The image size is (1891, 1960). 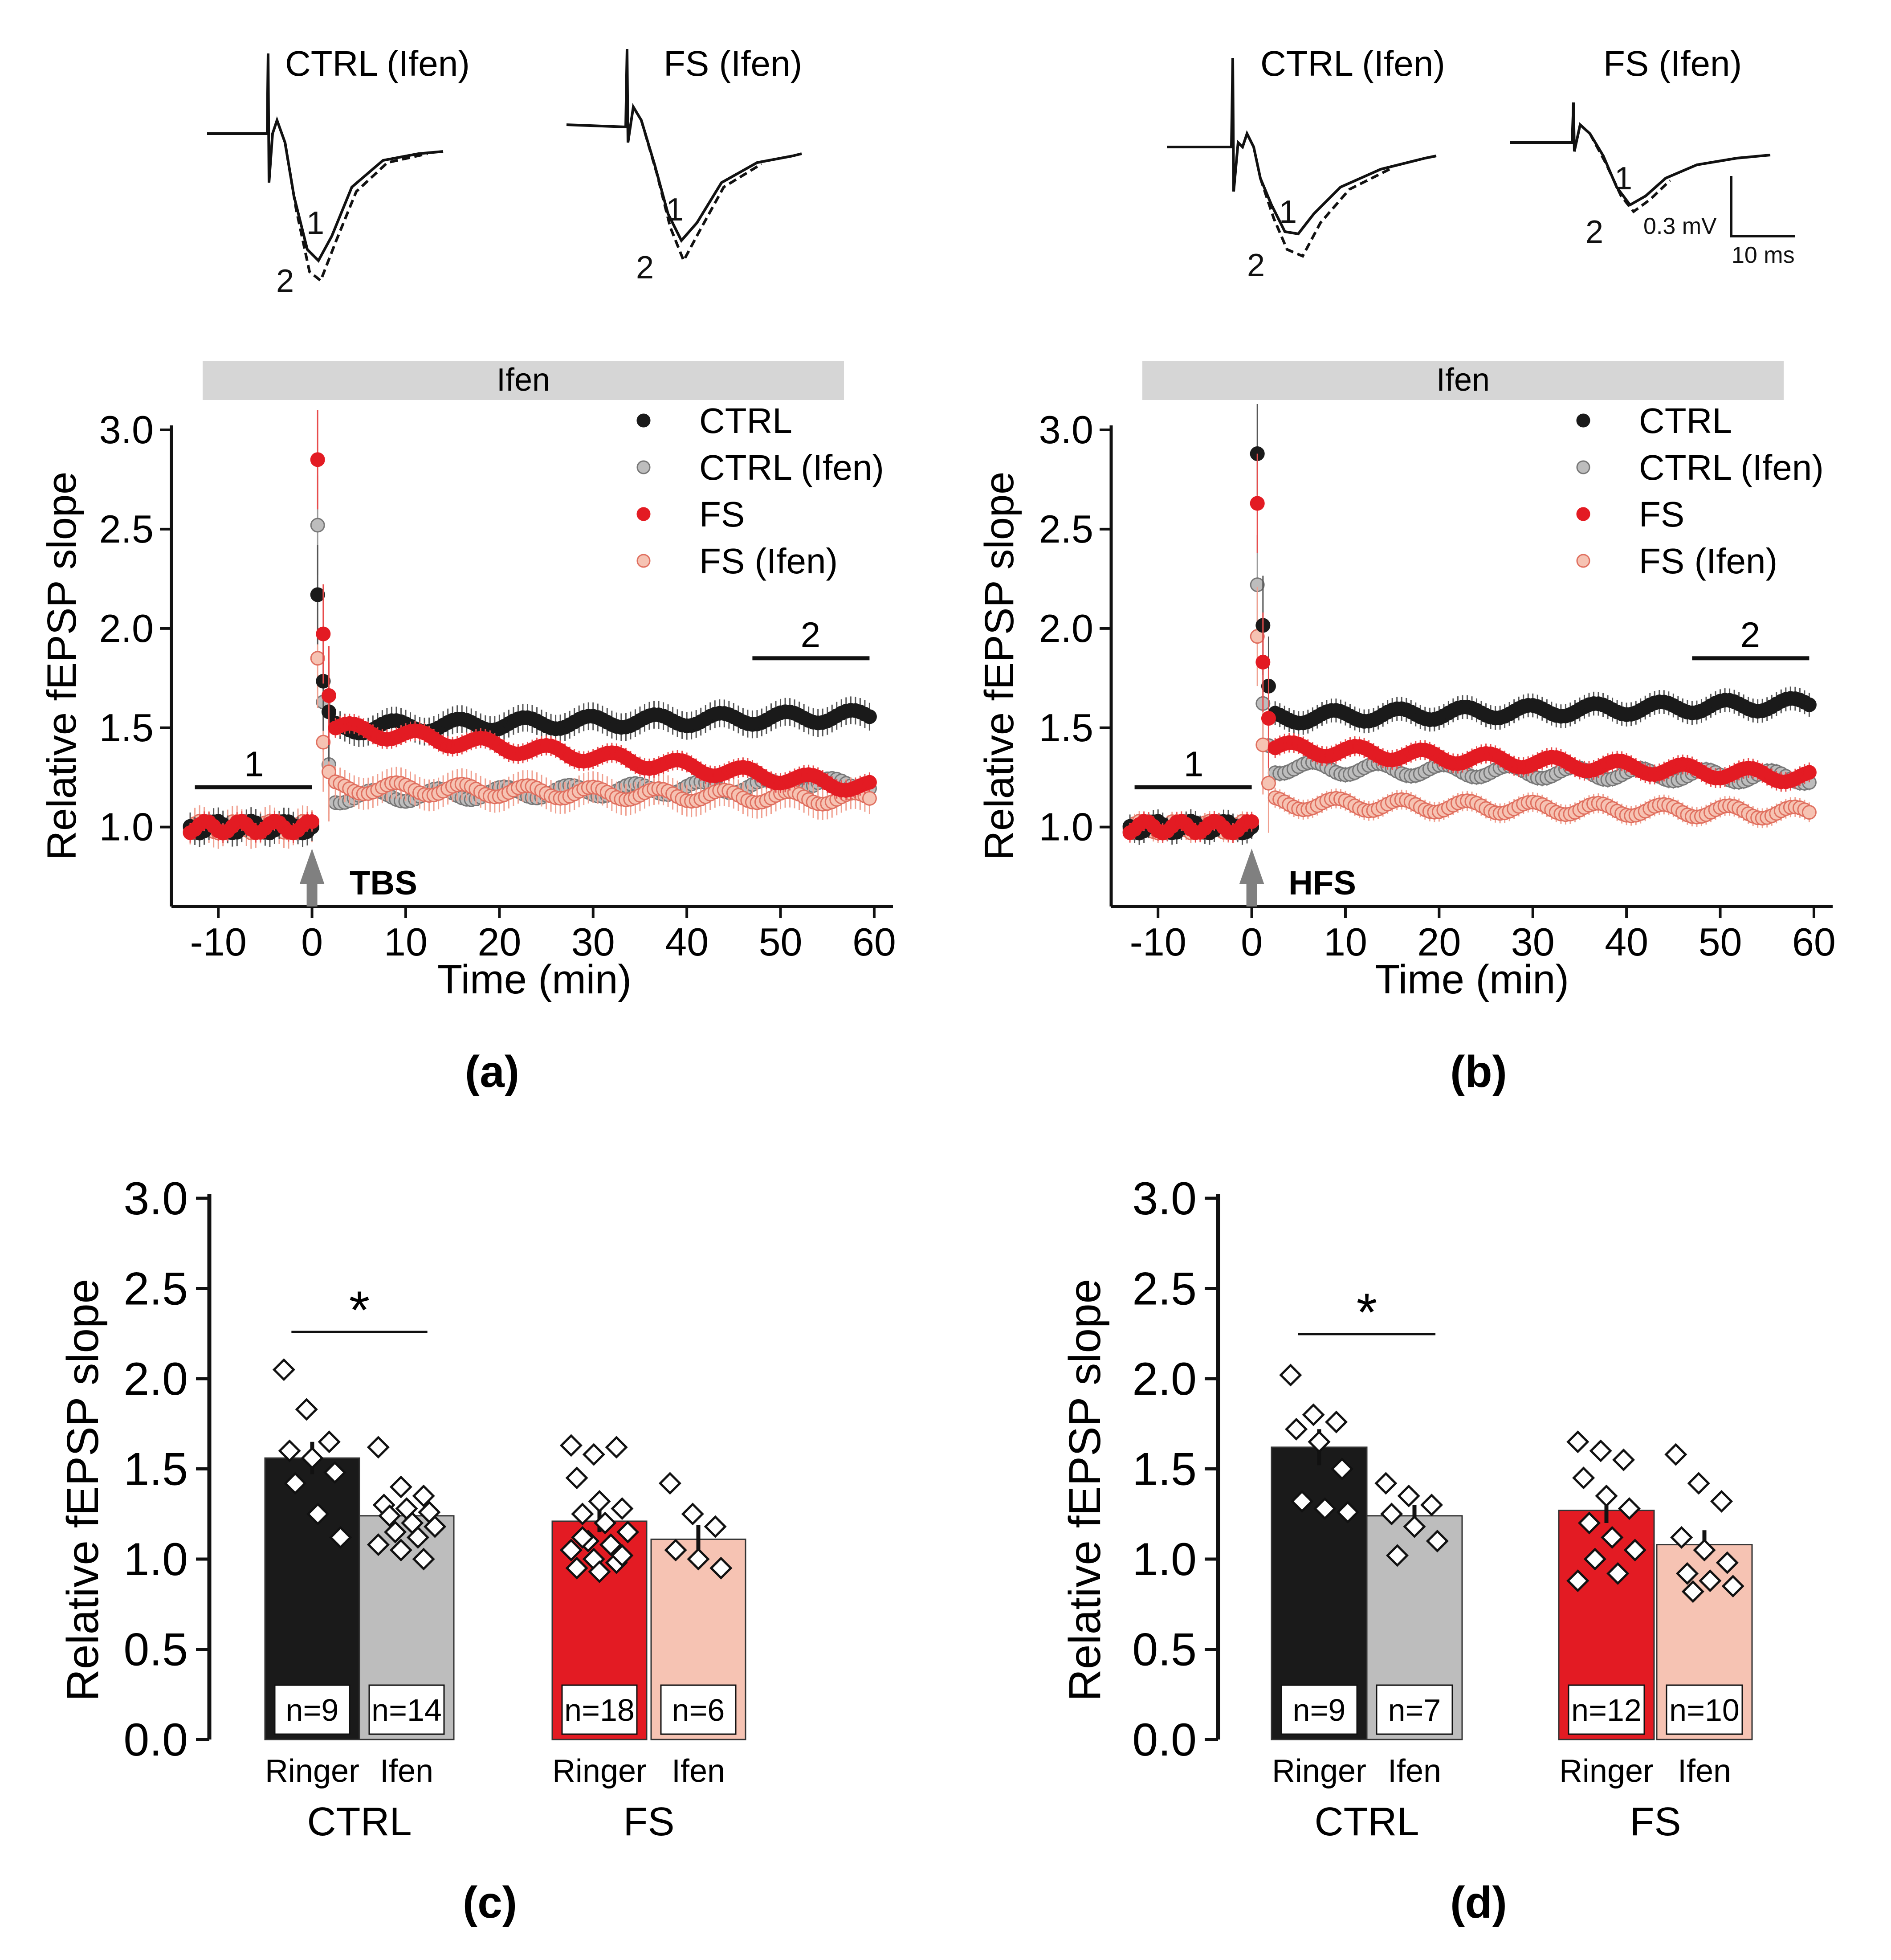 What do you see at coordinates (530, 728) in the screenshot?
I see `series-fs_ifen` at bounding box center [530, 728].